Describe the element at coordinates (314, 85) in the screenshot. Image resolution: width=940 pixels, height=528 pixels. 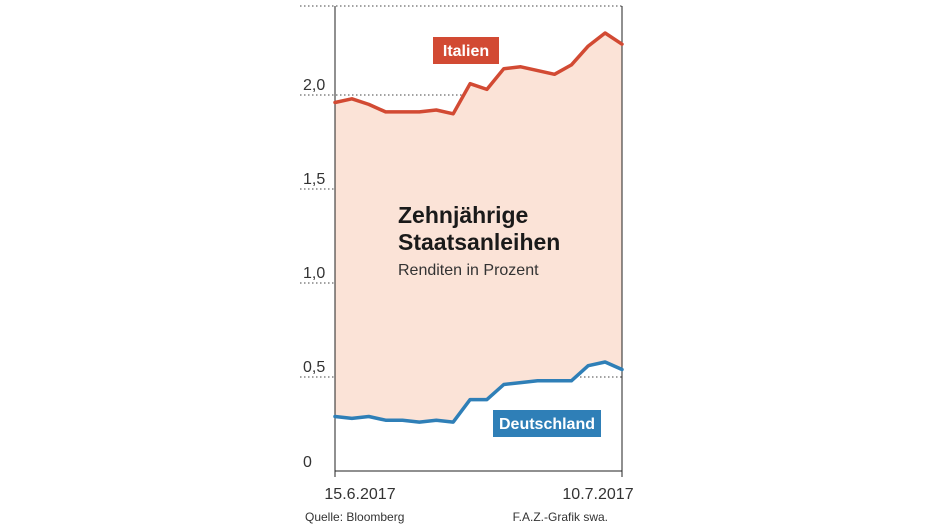
I see `y-tick-label: 2,0` at that location.